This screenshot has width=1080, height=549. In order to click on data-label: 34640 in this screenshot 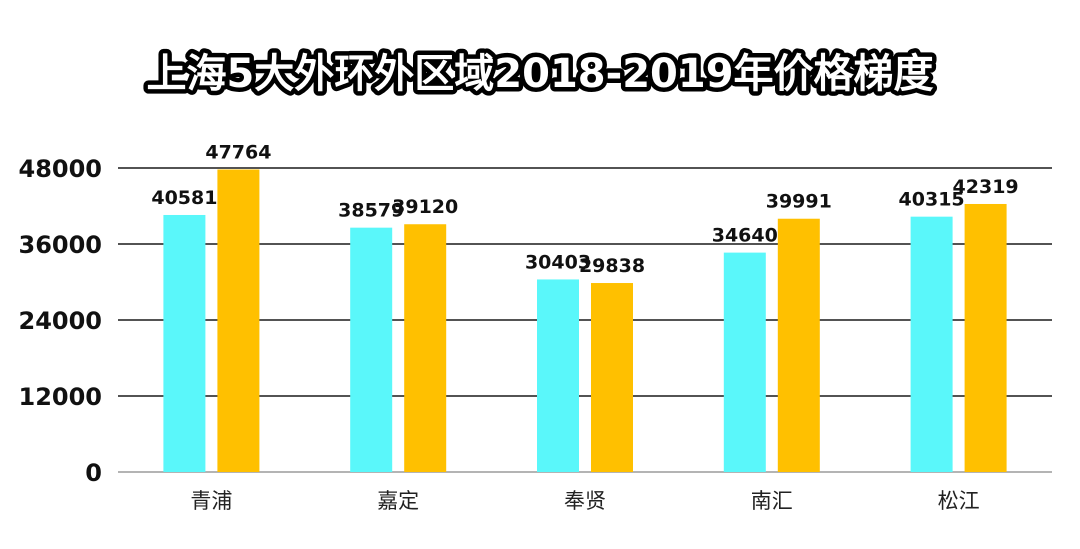, I will do `click(745, 236)`.